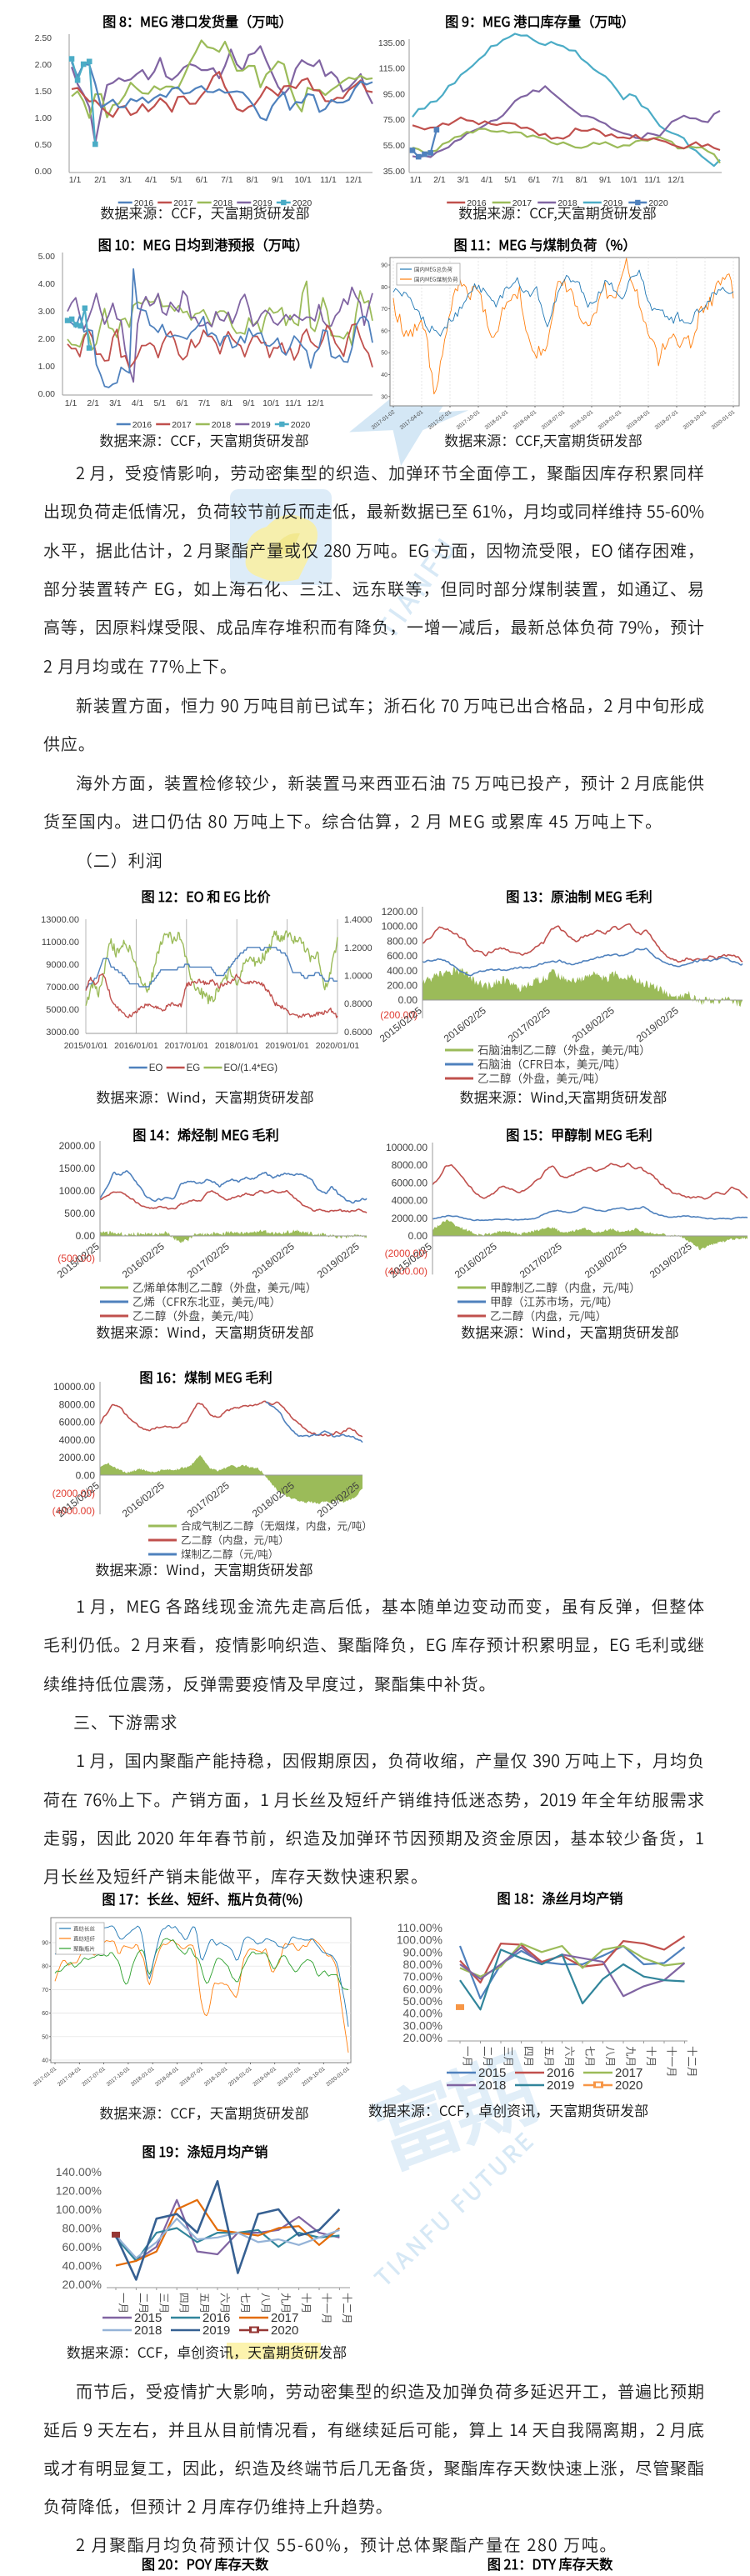 This screenshot has width=750, height=2576. Describe the element at coordinates (384, 375) in the screenshot. I see `svg-text: 40` at that location.